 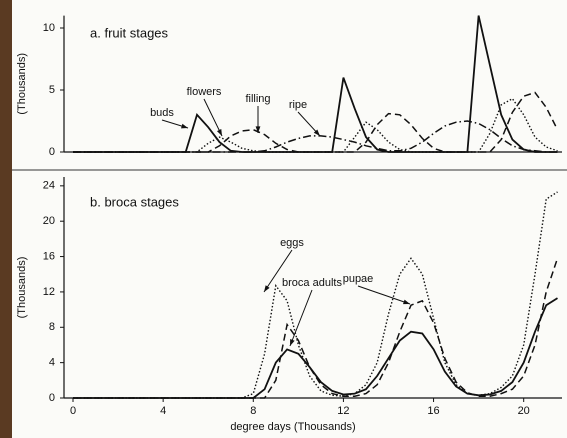 I want to click on y-tick-label: 4, so click(x=52, y=363).